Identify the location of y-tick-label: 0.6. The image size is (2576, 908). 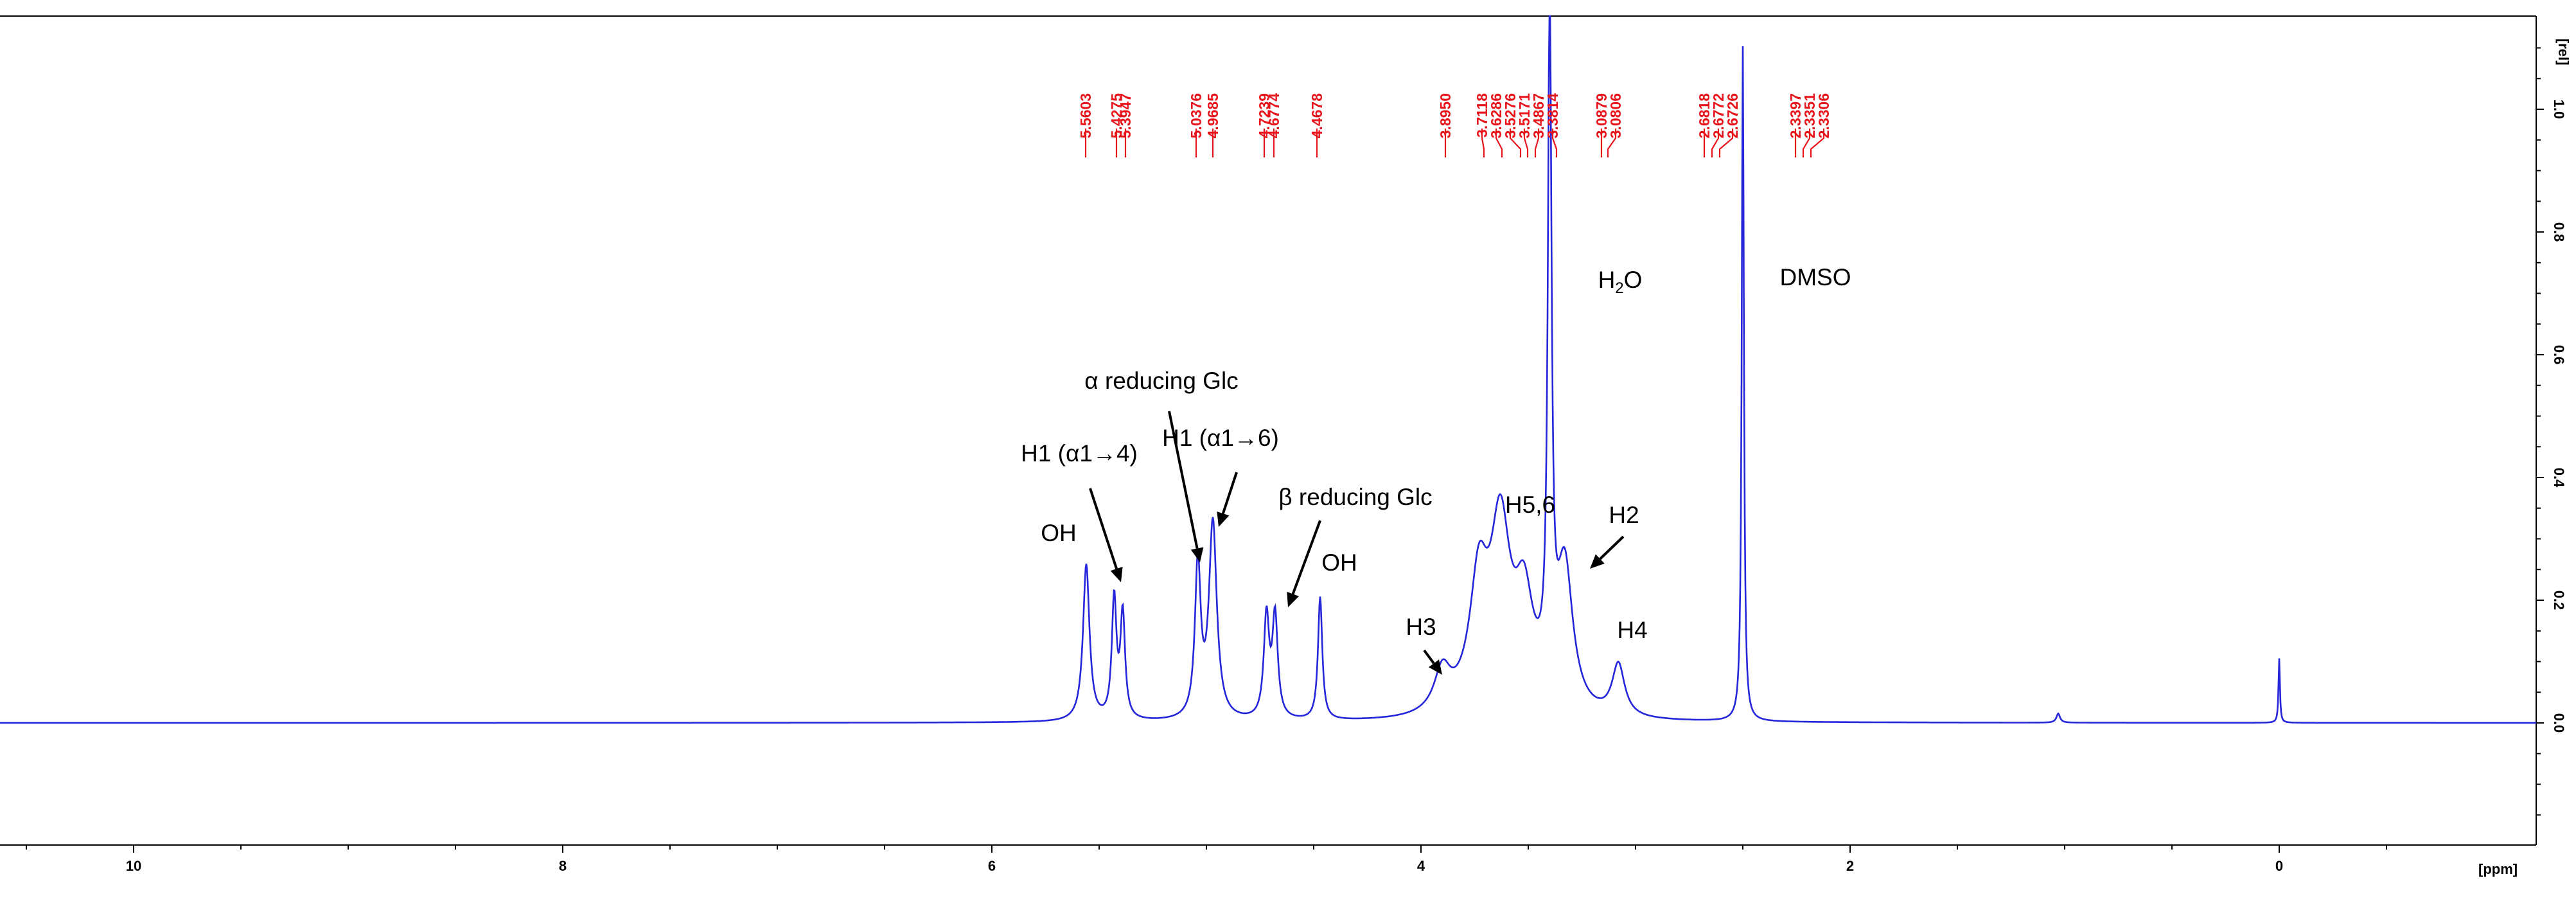
(2559, 355).